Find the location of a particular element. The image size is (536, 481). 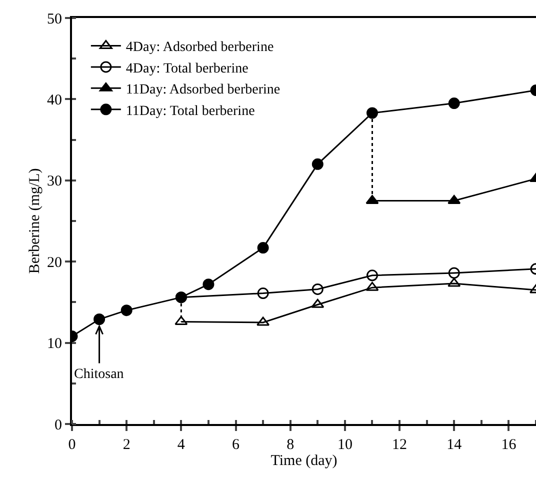

legend-label: 4Day: Total berberine is located at coordinates (187, 68).